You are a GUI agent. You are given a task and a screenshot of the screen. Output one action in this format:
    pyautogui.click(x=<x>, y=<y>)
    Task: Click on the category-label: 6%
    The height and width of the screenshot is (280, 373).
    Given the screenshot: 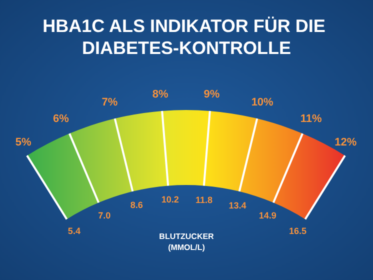 What is the action you would take?
    pyautogui.click(x=61, y=118)
    